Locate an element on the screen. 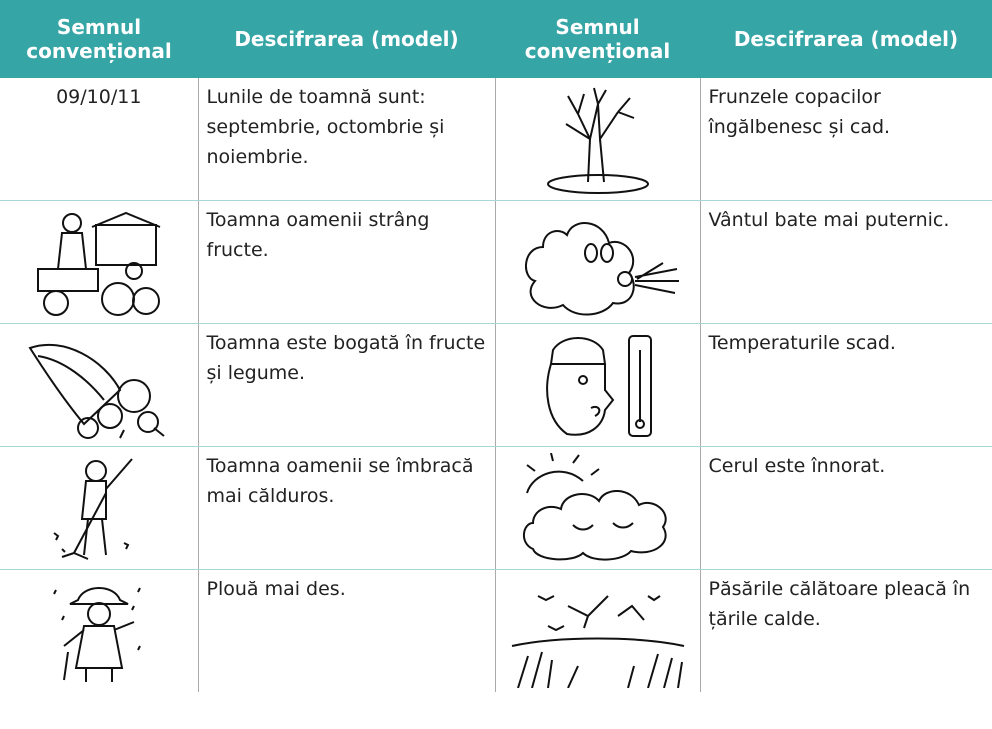 This screenshot has height=729, width=992. cloudy-icon is located at coordinates (594, 507).